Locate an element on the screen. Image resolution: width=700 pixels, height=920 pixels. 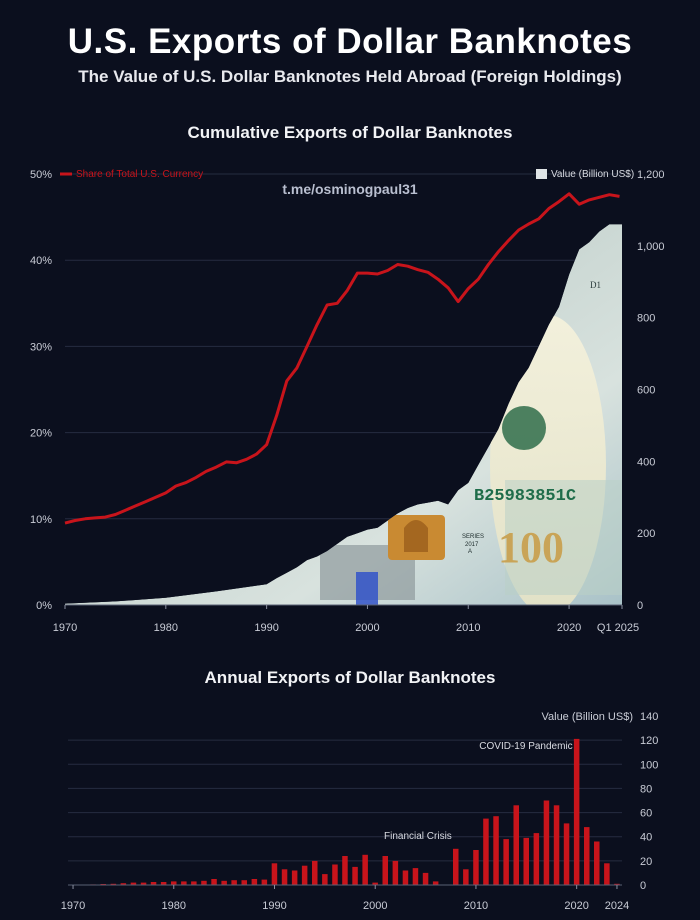
x-tick-label: Q1 2025 is located at coordinates (618, 628).